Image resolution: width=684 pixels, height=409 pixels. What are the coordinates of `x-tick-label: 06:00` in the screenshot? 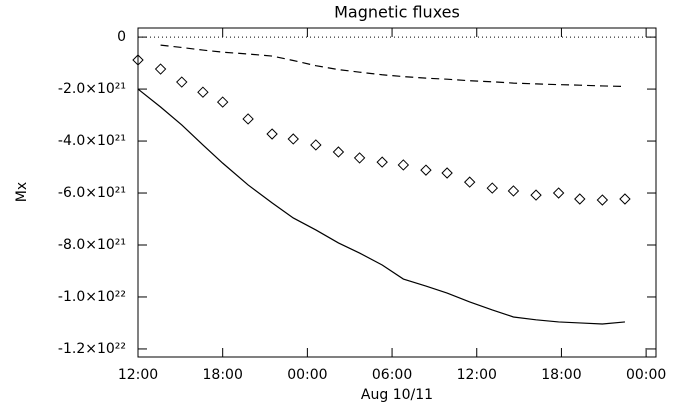 It's located at (392, 375).